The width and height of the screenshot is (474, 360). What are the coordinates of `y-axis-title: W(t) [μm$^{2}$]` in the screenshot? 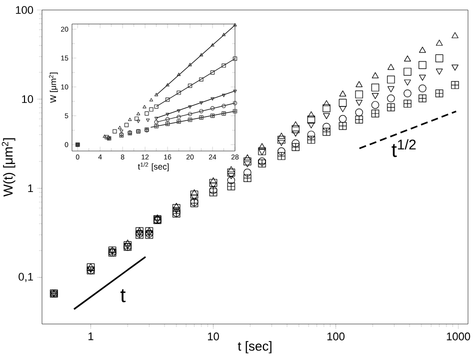 It's located at (9, 167).